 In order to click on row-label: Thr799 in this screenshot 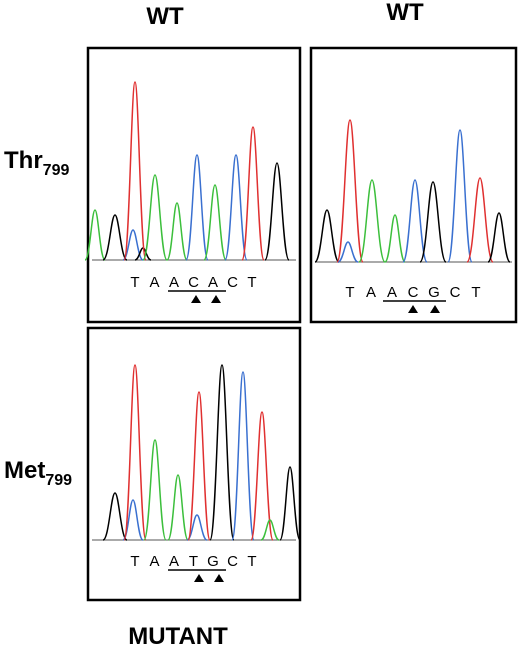, I will do `click(36, 163)`.